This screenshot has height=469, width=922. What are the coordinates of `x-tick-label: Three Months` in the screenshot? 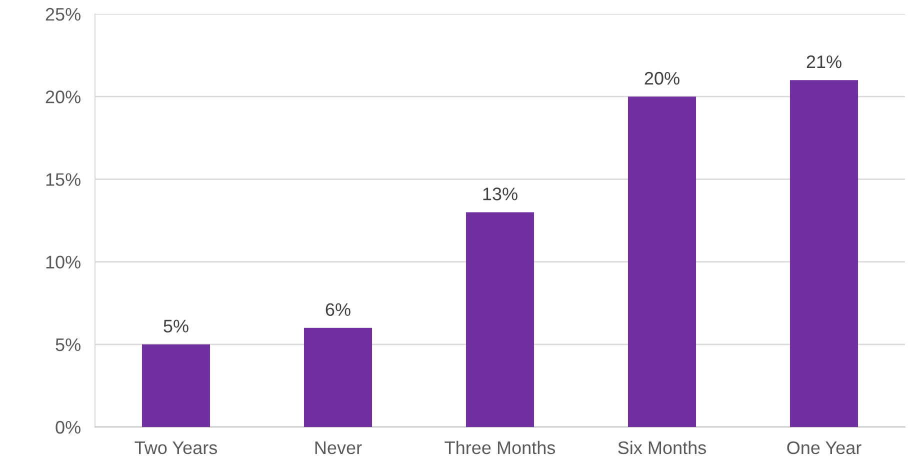 It's located at (500, 447).